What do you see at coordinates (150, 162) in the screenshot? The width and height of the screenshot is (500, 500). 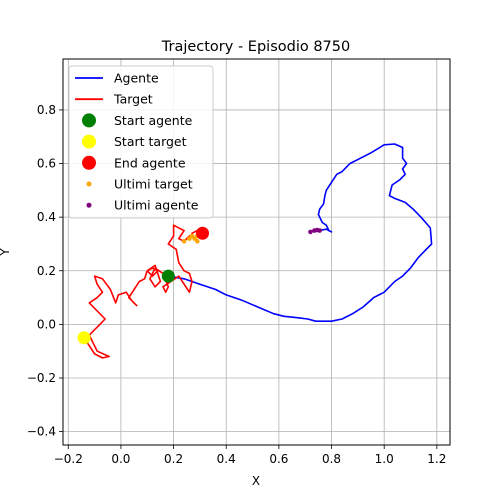 I see `legend-label: End agente` at bounding box center [150, 162].